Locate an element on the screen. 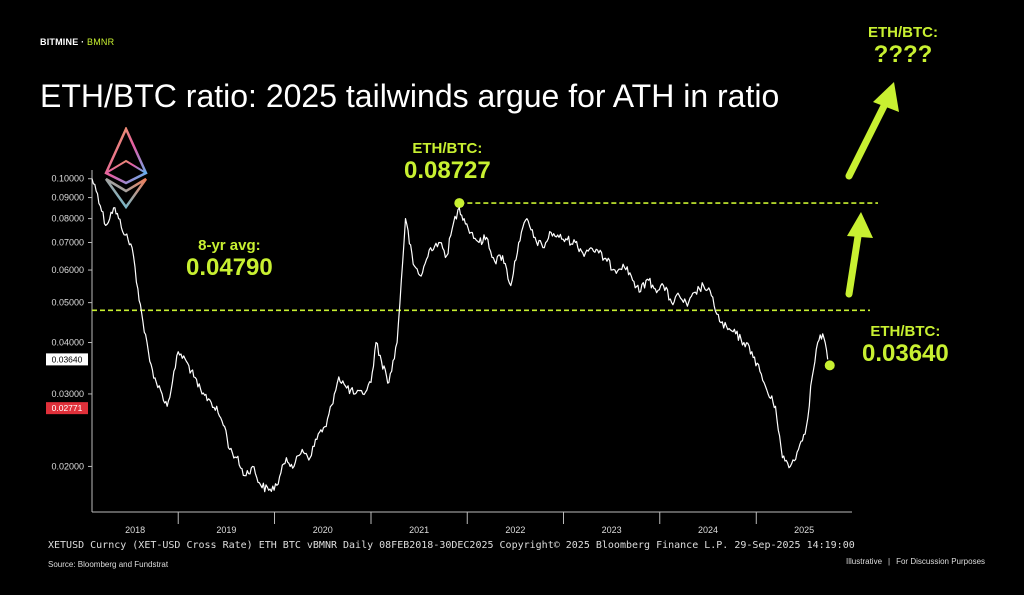 Image resolution: width=1024 pixels, height=595 pixels. y-tick-label: 0.08000 is located at coordinates (67, 219).